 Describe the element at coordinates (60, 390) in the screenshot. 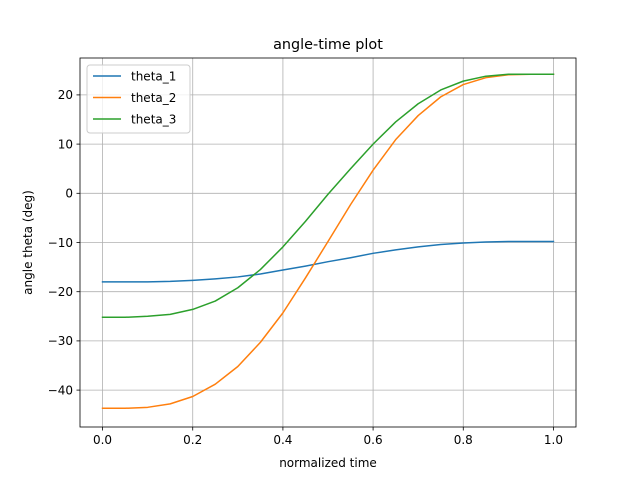

I see `y-tick-label: −40` at that location.